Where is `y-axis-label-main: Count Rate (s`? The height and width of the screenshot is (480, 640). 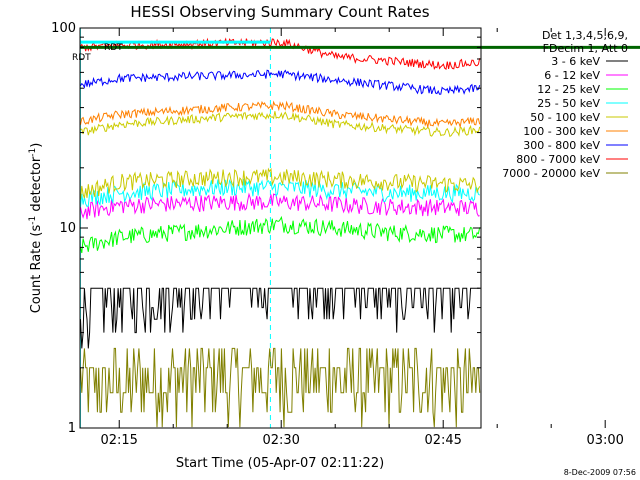 y-axis-label-main: Count Rate (s is located at coordinates (36, 269).